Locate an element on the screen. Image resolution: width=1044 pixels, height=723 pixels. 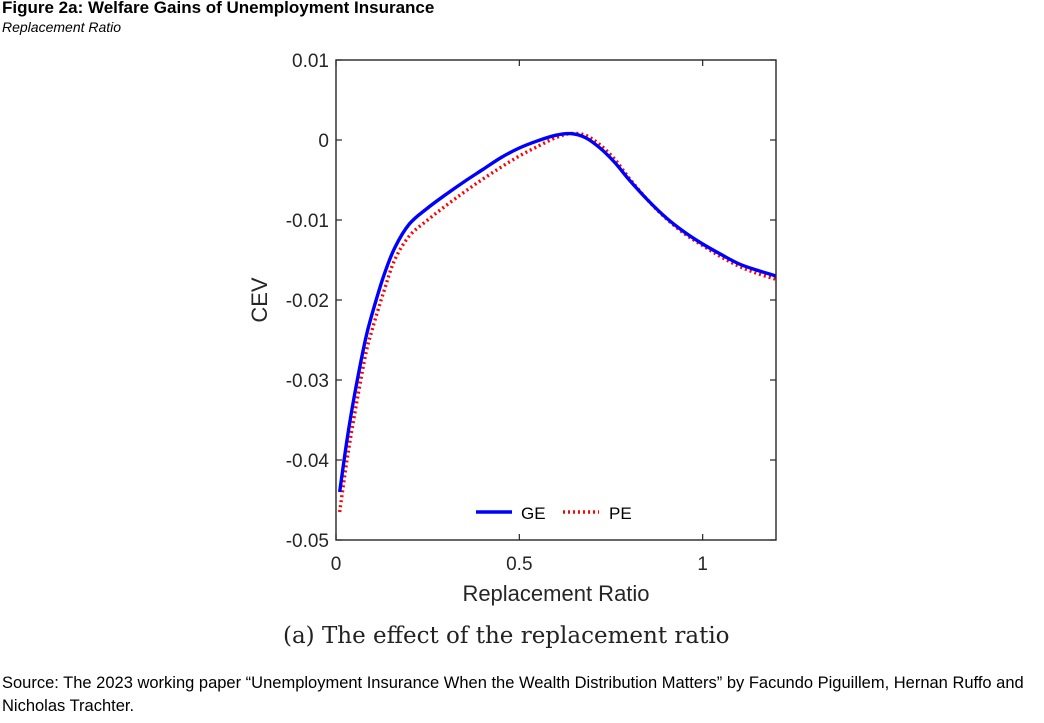
legend-label-pe: PE is located at coordinates (620, 513).